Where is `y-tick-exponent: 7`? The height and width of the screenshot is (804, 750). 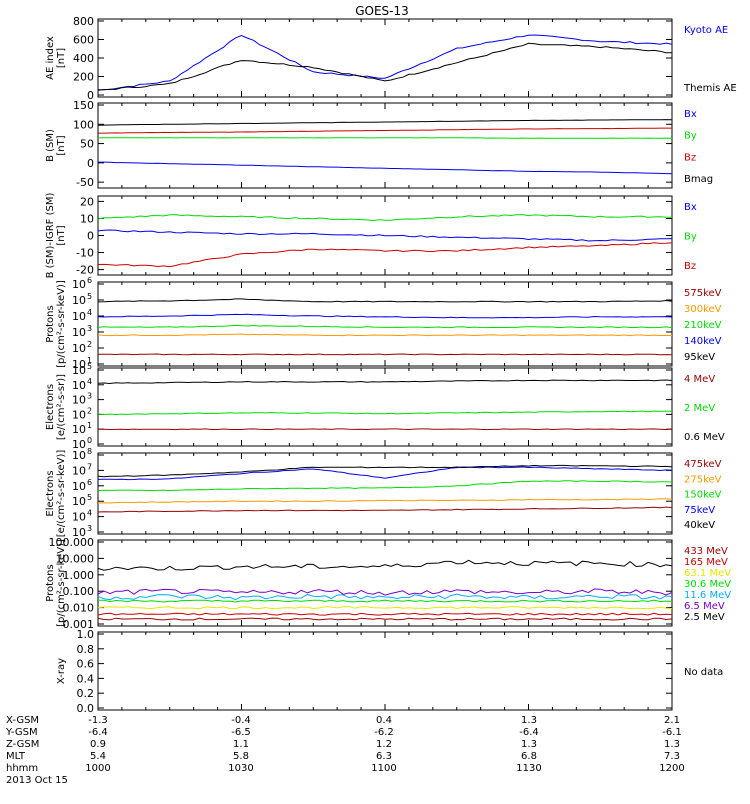 y-tick-exponent: 7 is located at coordinates (89, 466).